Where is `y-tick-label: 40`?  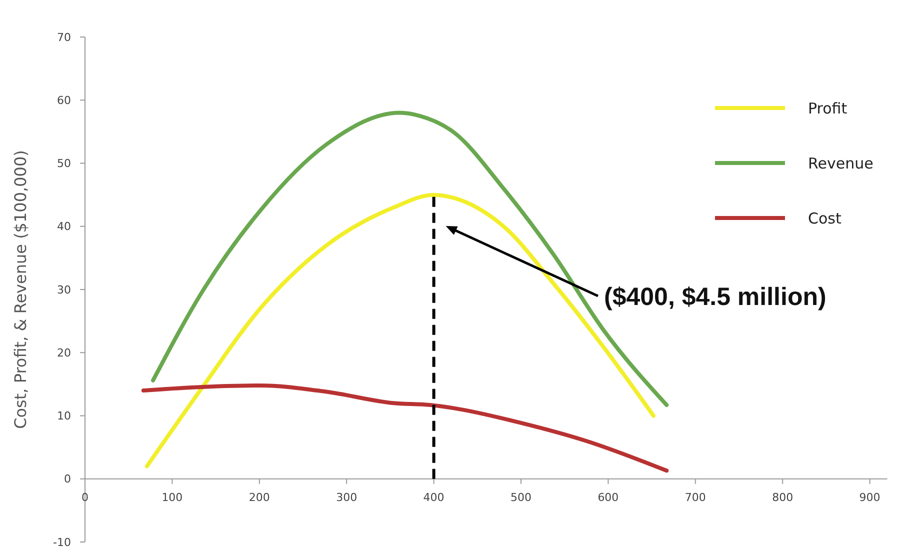 y-tick-label: 40 is located at coordinates (64, 227).